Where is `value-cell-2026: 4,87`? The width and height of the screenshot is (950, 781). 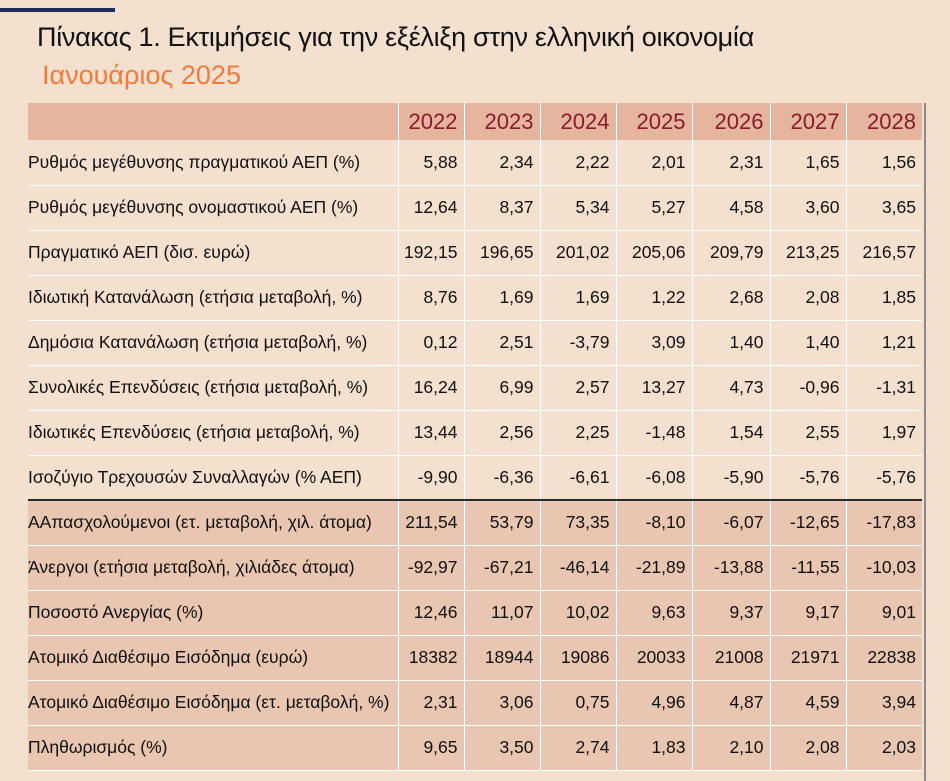
value-cell-2026: 4,87 is located at coordinates (731, 702).